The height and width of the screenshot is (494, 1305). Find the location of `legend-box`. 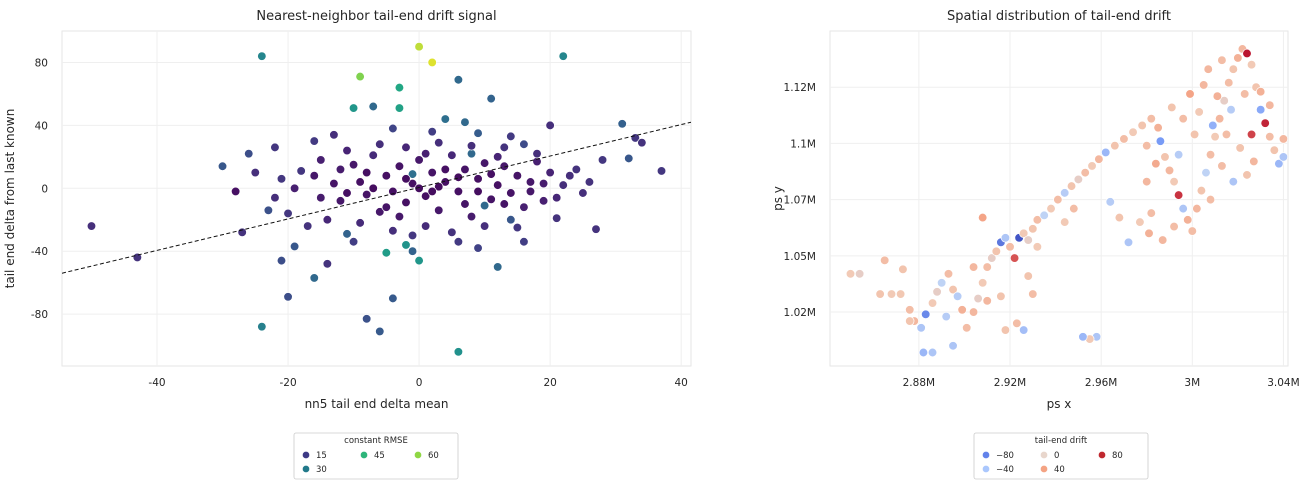

legend-box is located at coordinates (376, 456).